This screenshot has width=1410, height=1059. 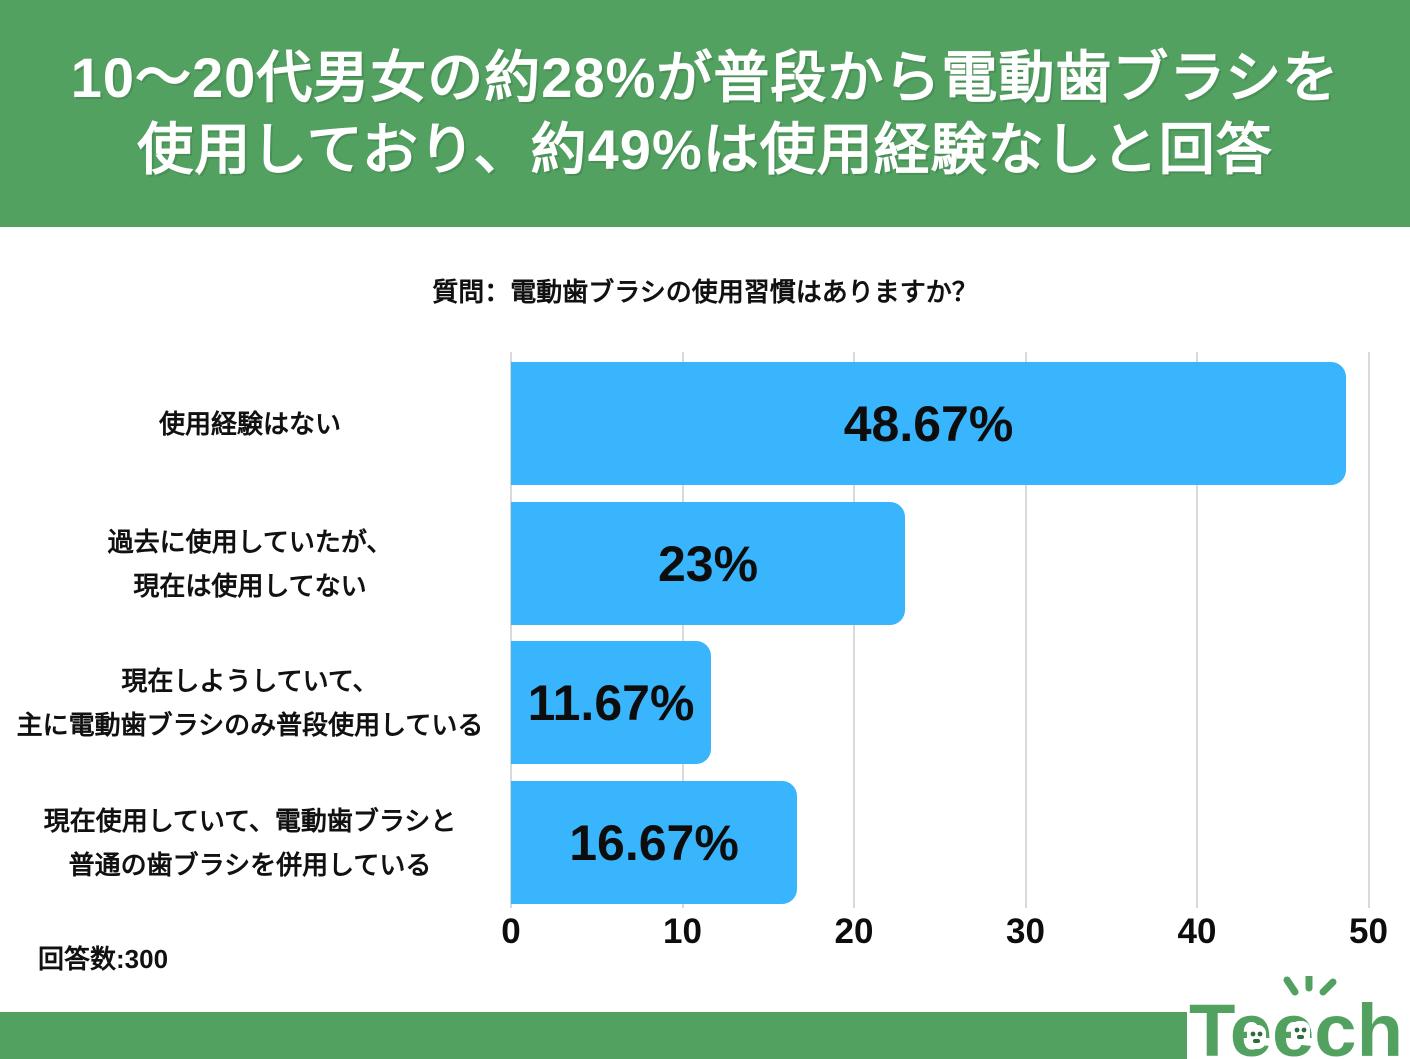 What do you see at coordinates (705, 292) in the screenshot?
I see `chart-question: 質問：電動歯ブラシの使用習慣はありますか？` at bounding box center [705, 292].